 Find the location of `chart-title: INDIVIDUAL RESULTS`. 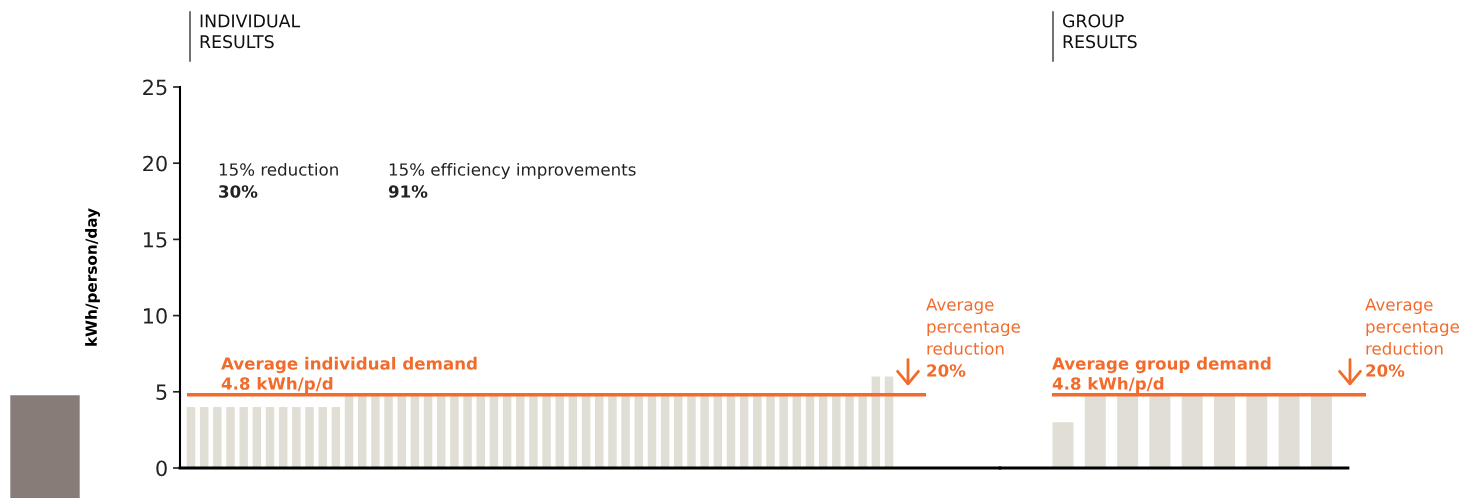

chart-title: INDIVIDUAL RESULTS is located at coordinates (250, 31).